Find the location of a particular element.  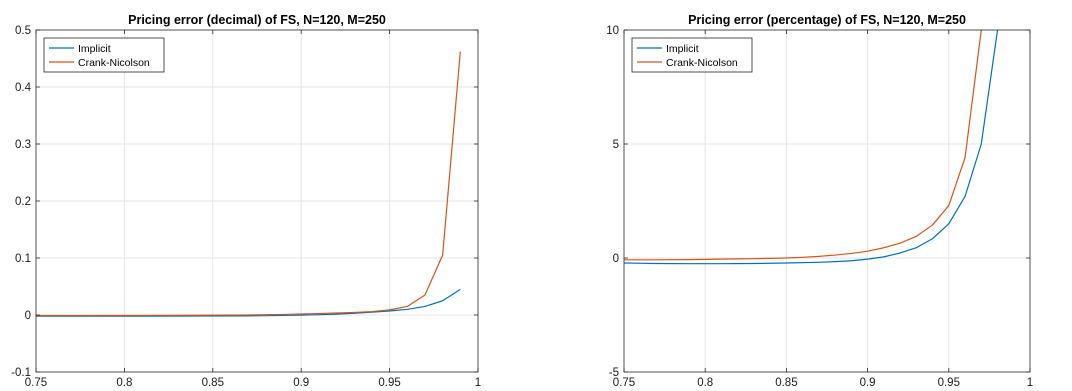

y-tick-label: 0.4 is located at coordinates (23, 88).